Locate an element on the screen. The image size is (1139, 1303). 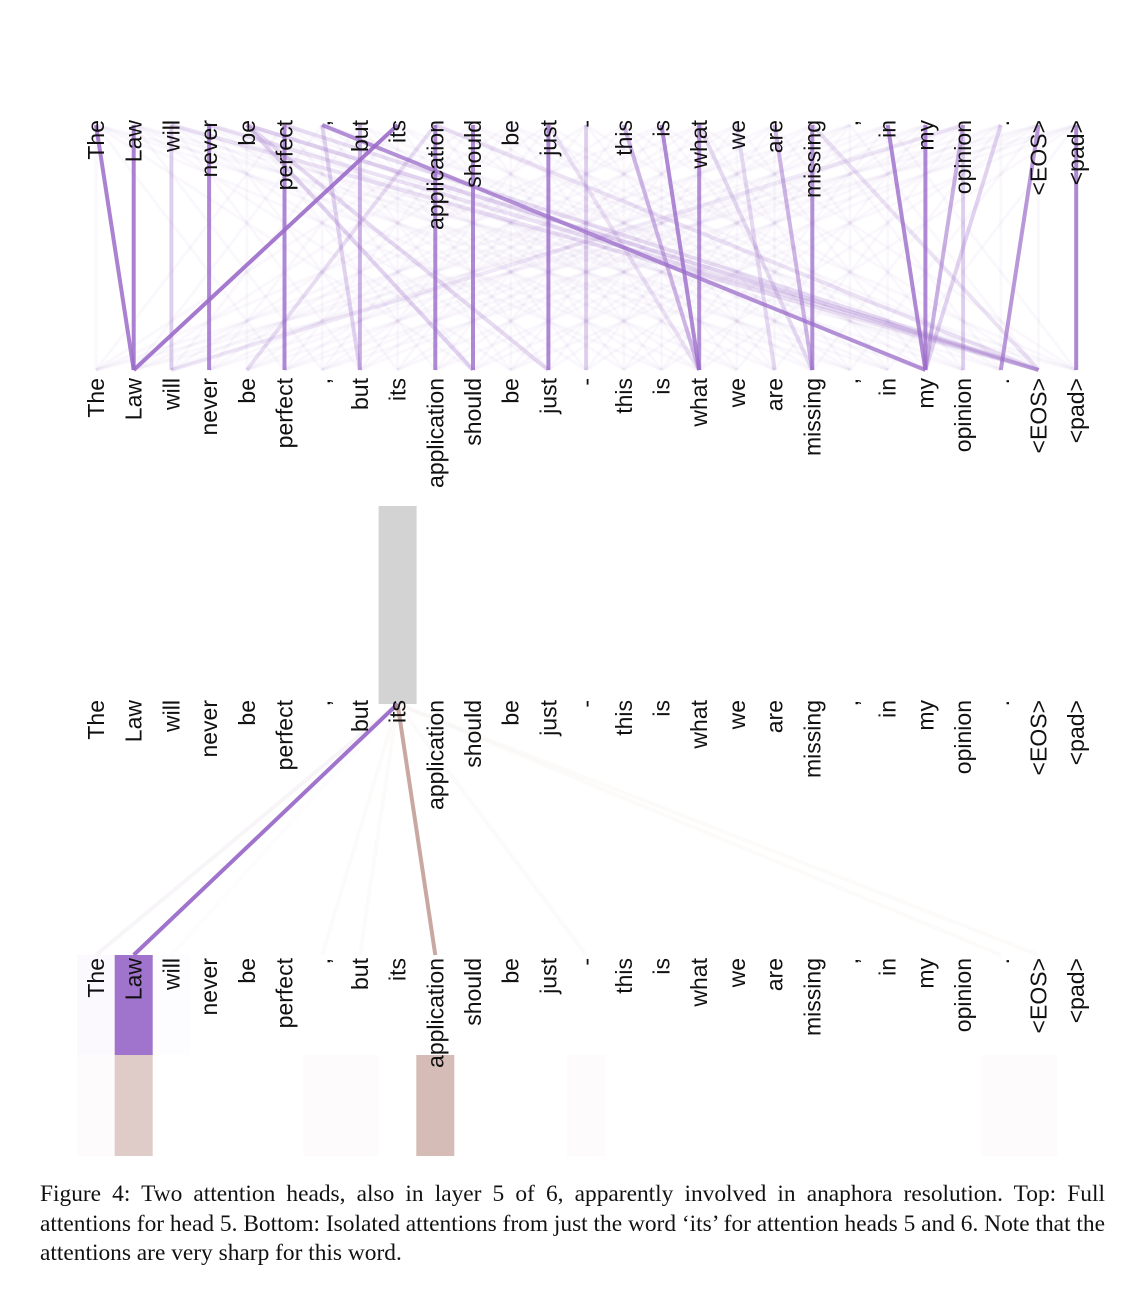
bottom-query-token-26: <pad> is located at coordinates (1076, 732).